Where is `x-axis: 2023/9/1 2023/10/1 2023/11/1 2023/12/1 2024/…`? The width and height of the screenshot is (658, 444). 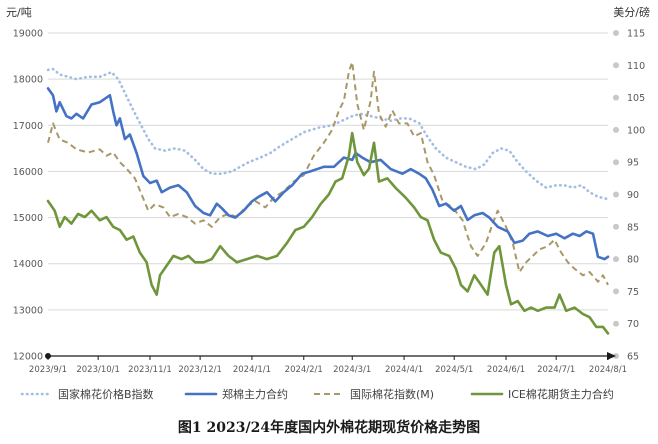
x-axis: 2023/9/1 2023/10/1 2023/11/1 2023/12/1 2024/… is located at coordinates (328, 363).